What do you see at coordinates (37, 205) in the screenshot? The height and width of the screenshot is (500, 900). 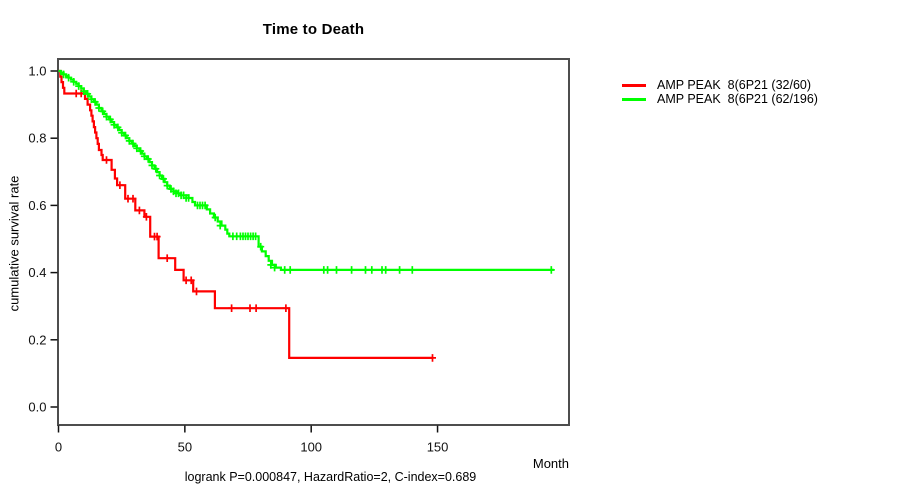 I see `y-tick-label: 0.6` at bounding box center [37, 205].